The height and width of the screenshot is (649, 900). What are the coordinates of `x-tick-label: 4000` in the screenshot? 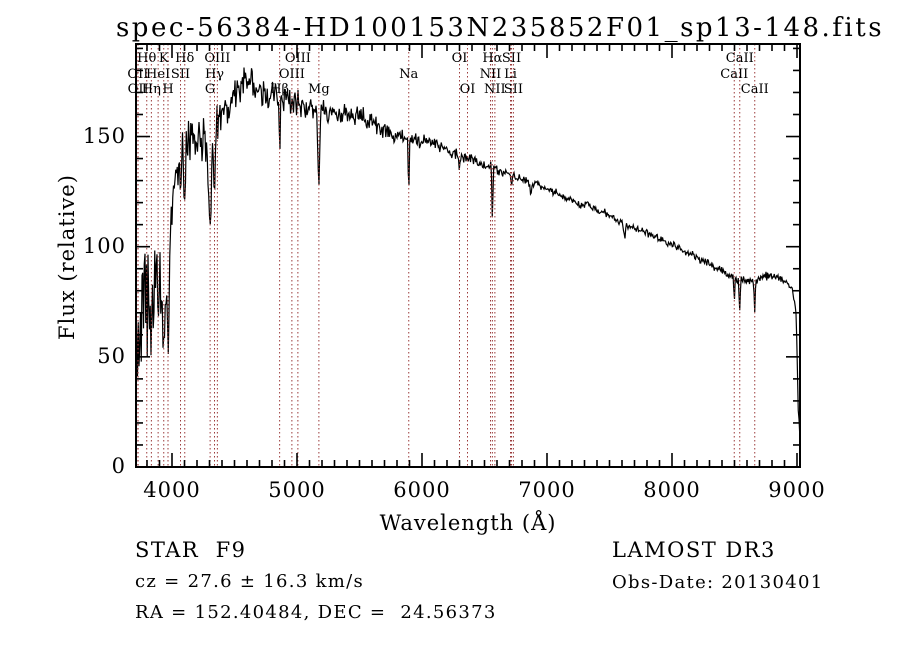 It's located at (172, 490).